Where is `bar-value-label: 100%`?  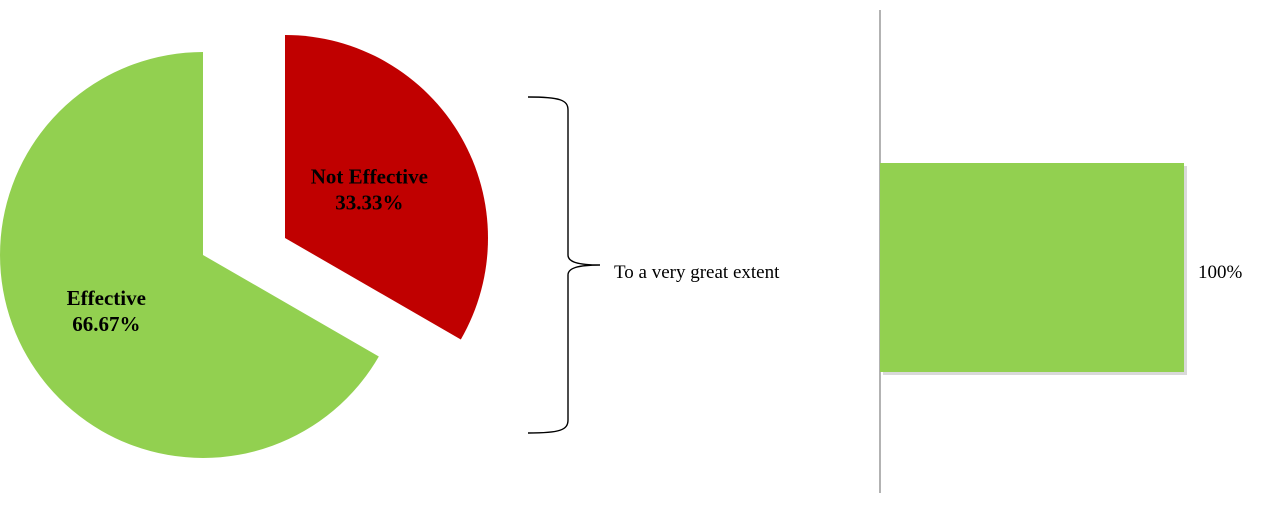 bar-value-label: 100% is located at coordinates (1220, 272).